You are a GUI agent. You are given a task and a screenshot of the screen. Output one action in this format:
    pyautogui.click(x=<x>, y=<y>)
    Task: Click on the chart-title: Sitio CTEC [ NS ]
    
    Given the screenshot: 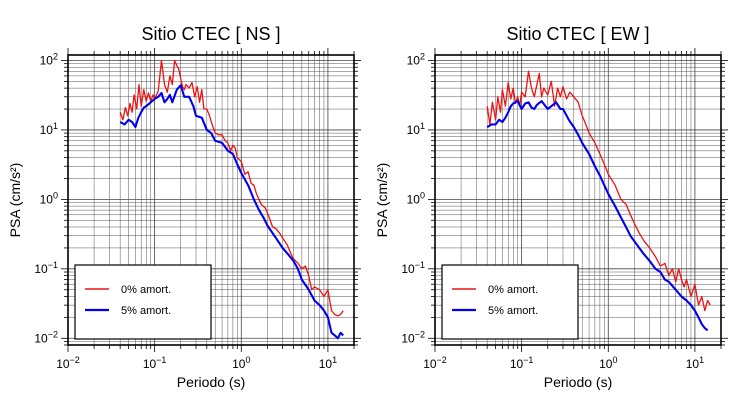 What is the action you would take?
    pyautogui.click(x=210, y=34)
    